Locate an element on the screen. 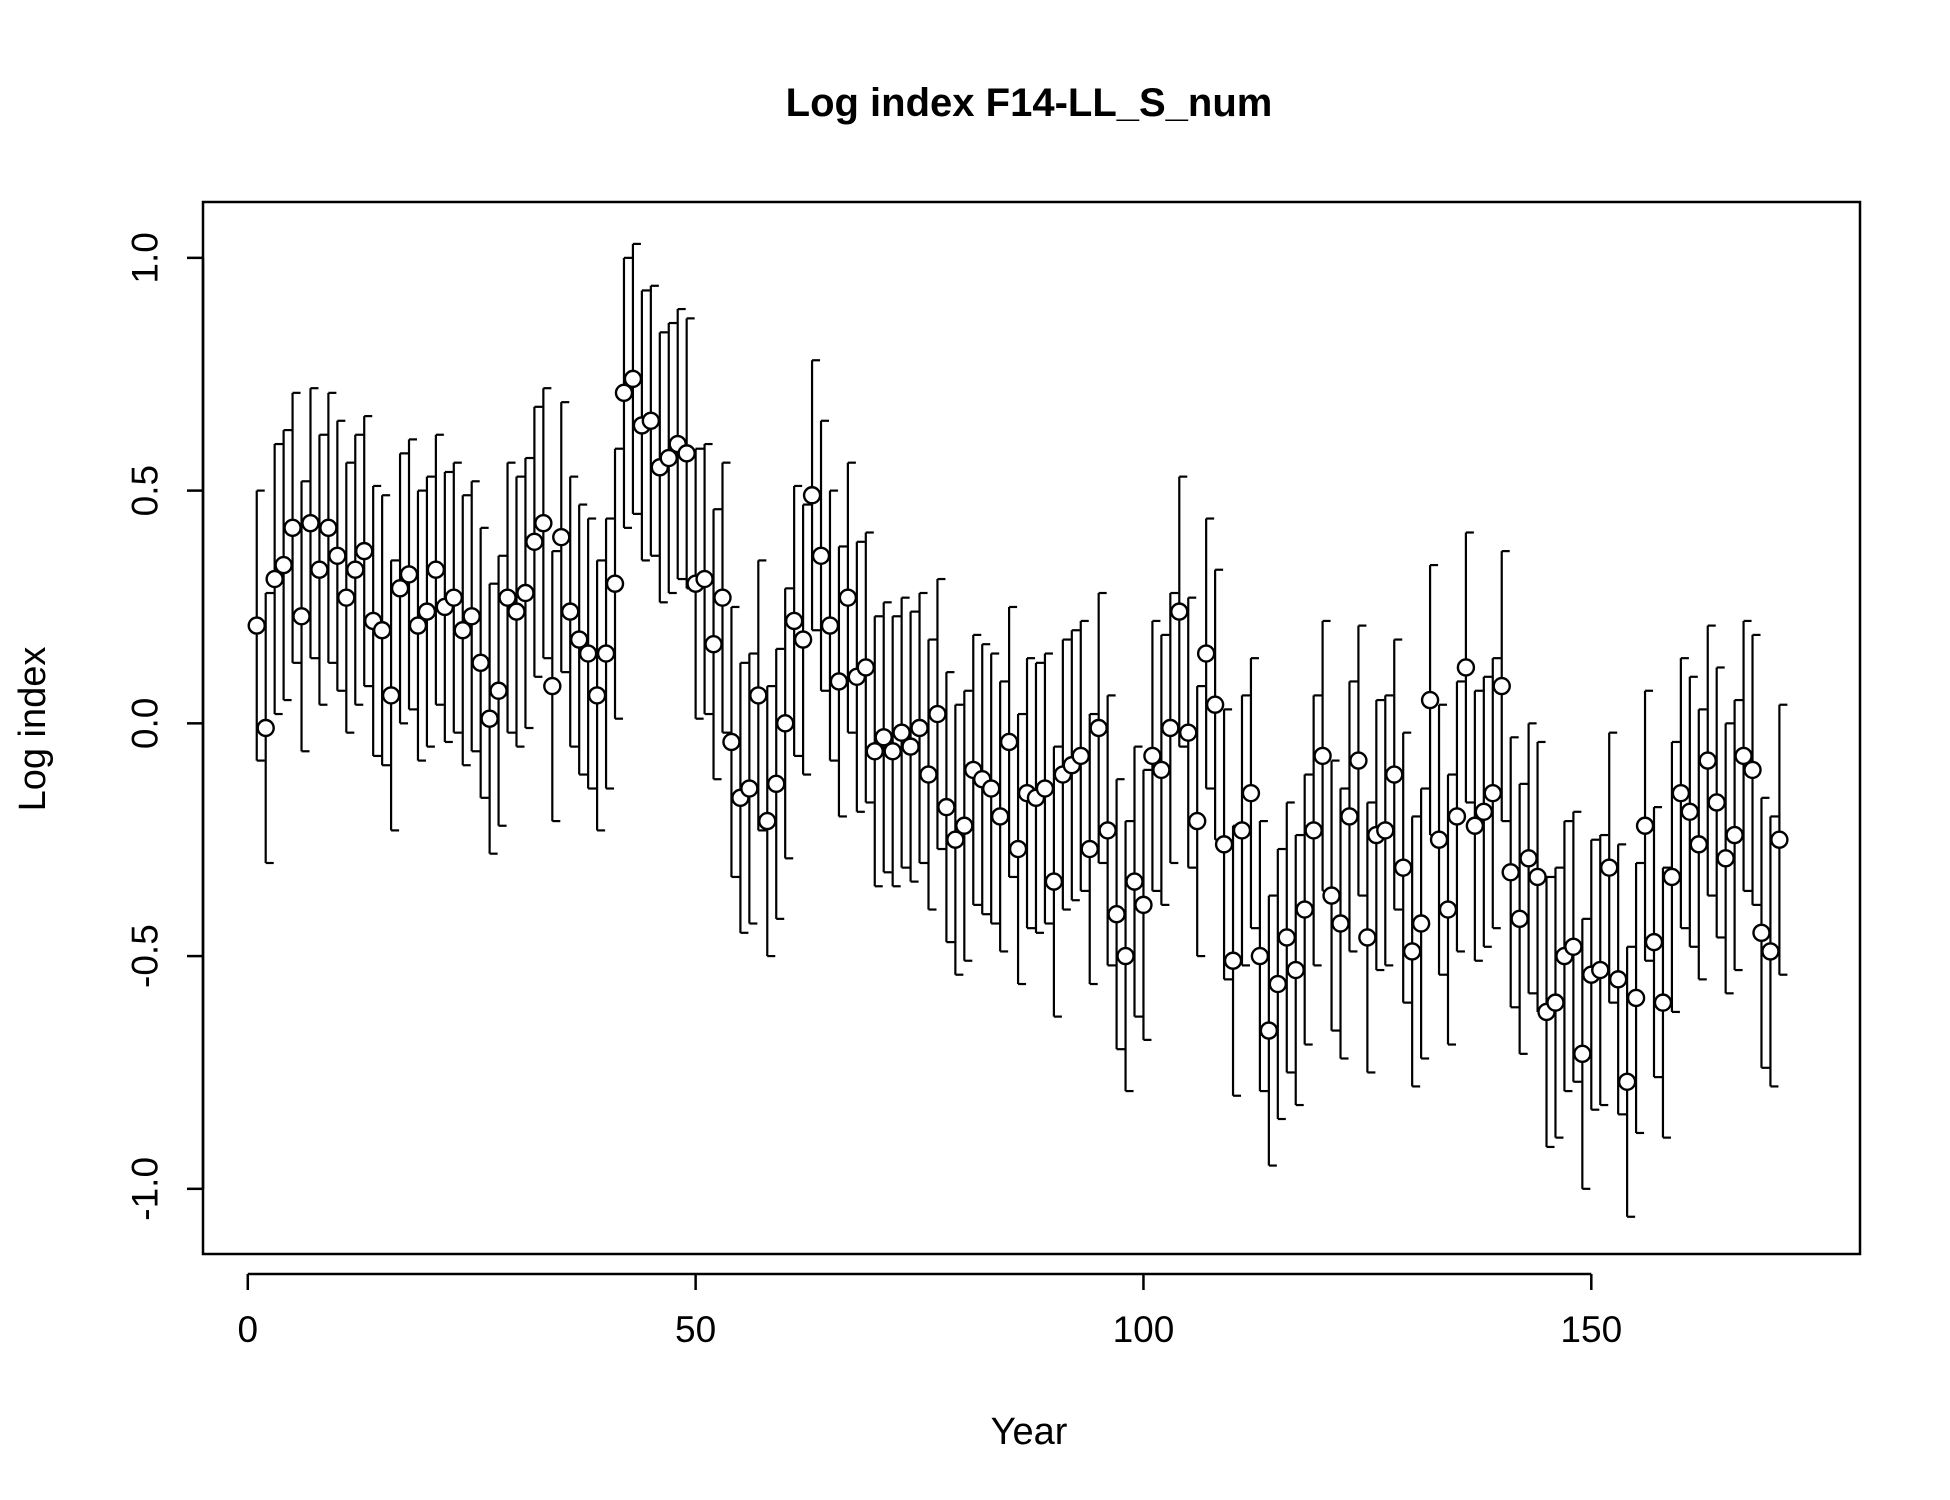  x-tick-label: 100 is located at coordinates (1144, 1329).